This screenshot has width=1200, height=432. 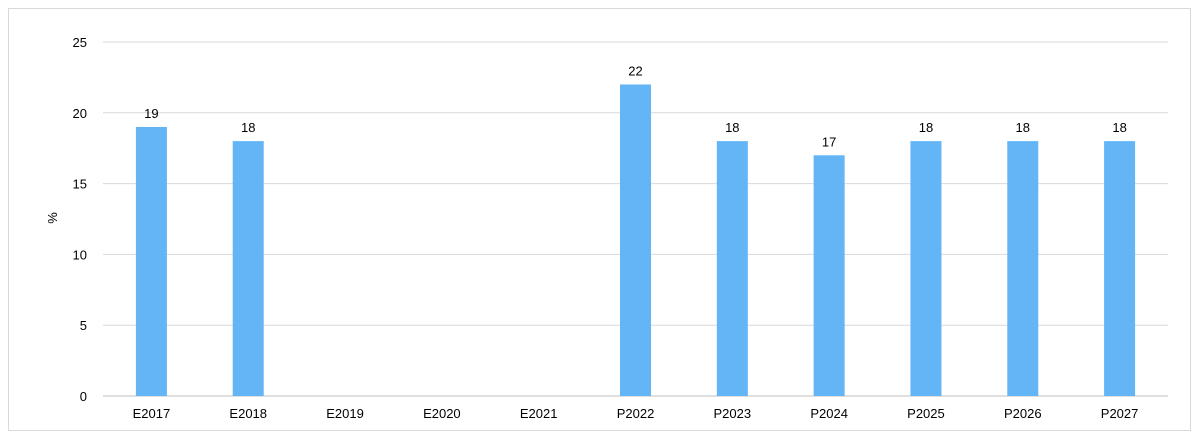 What do you see at coordinates (1023, 127) in the screenshot?
I see `data-label-P2026: 18` at bounding box center [1023, 127].